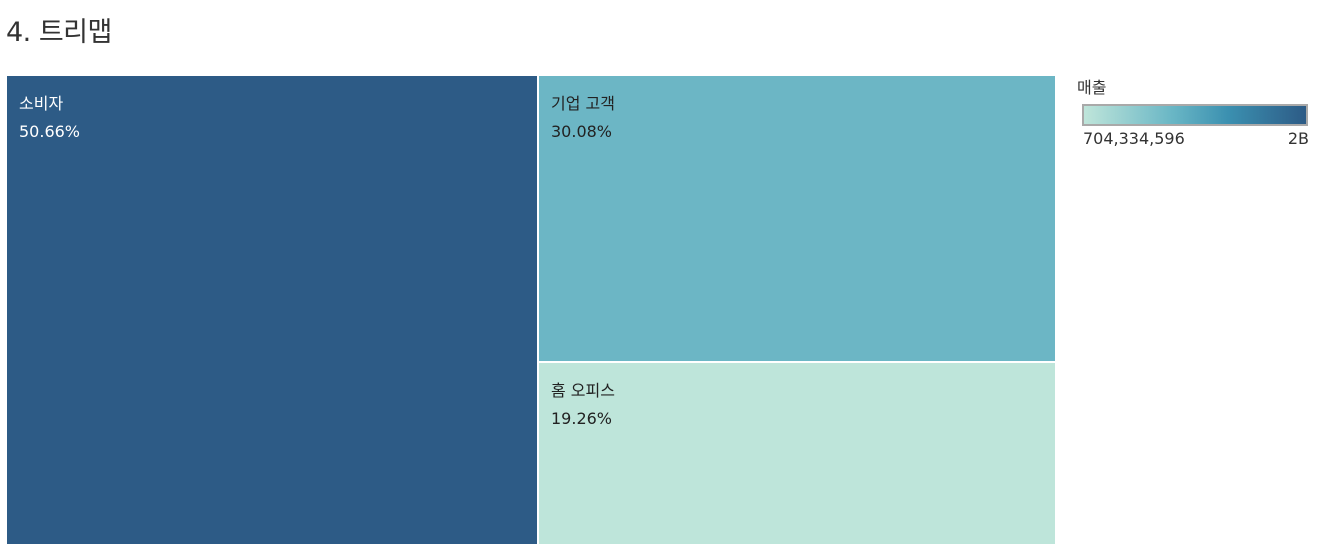 The image size is (1319, 551). Describe the element at coordinates (582, 131) in the screenshot. I see `treemap-tile-value: 30.08%` at that location.